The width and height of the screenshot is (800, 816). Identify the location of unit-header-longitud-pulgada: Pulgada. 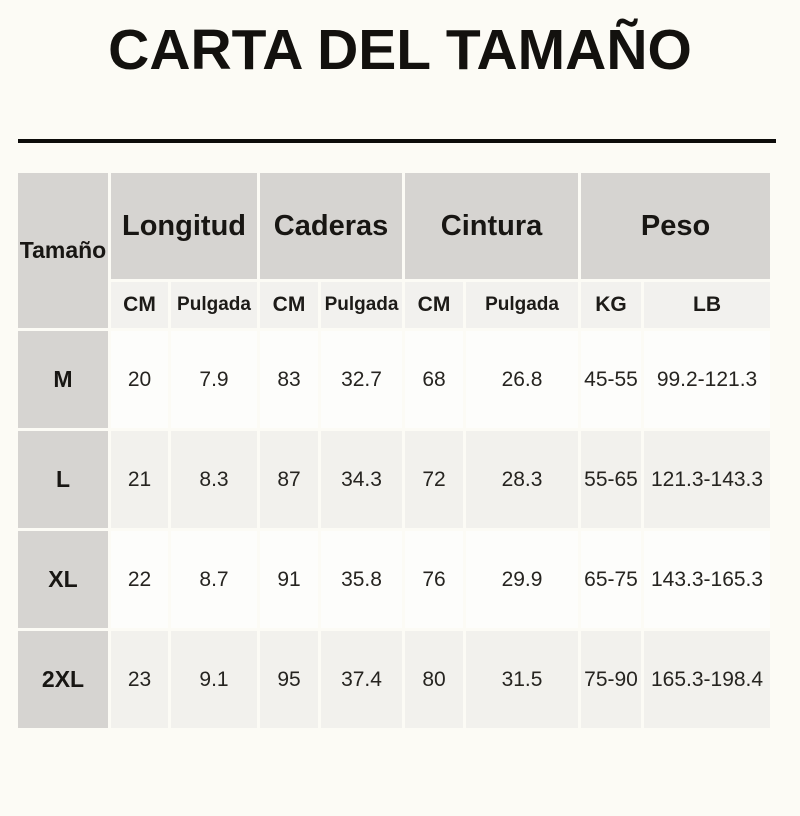
(214, 305).